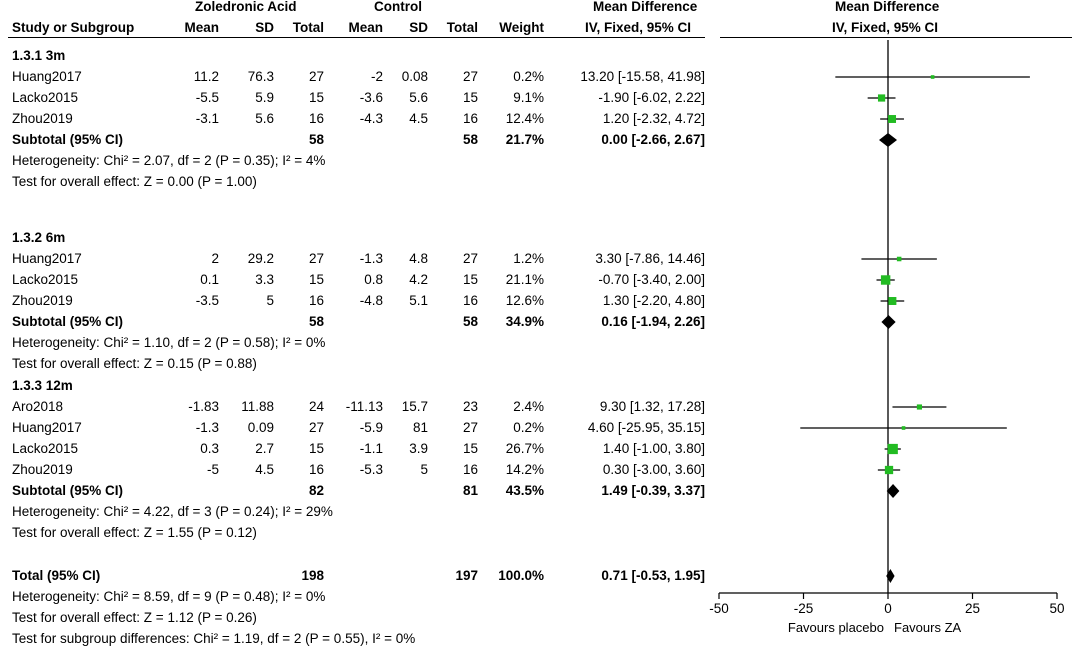 This screenshot has height=648, width=1084. Describe the element at coordinates (470, 118) in the screenshot. I see `study-n2: 16` at that location.